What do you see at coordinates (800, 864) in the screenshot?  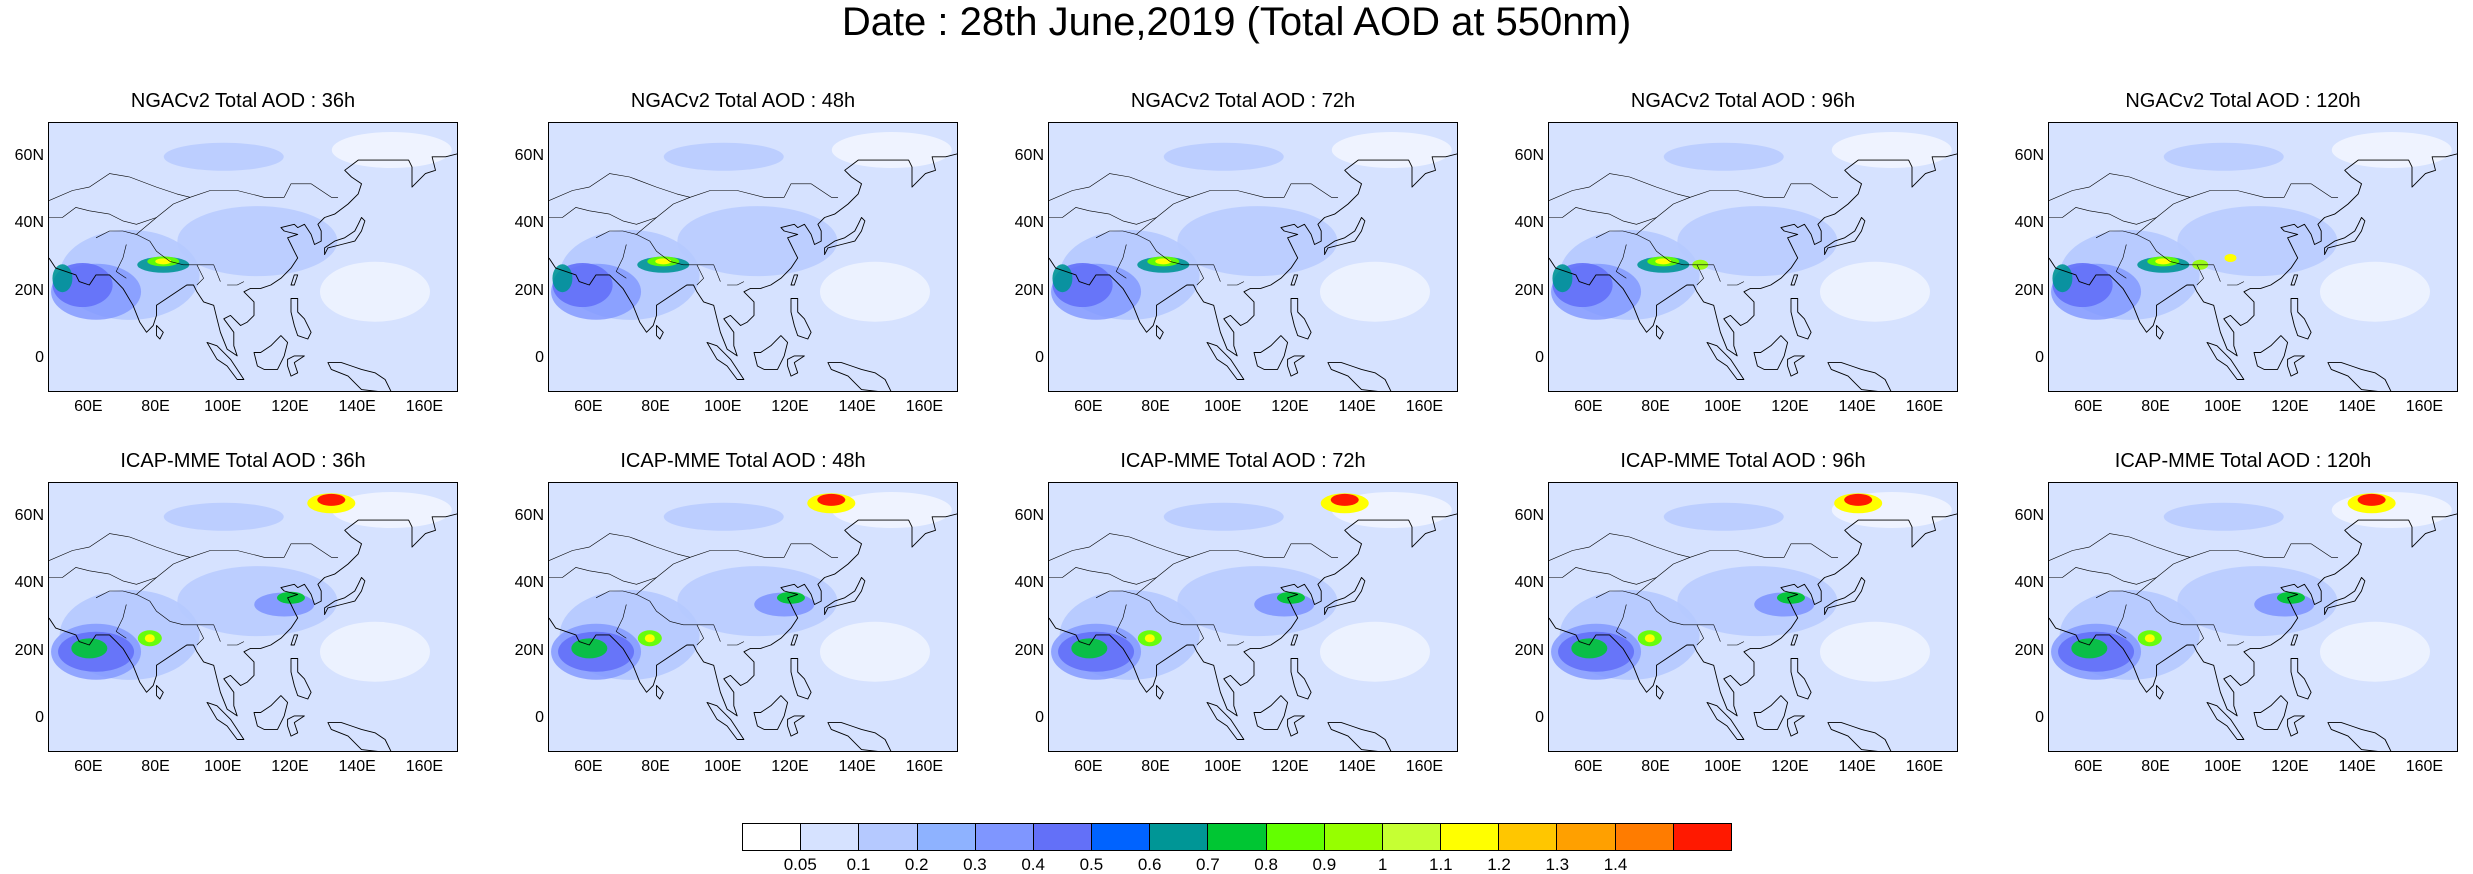 I see `colorbar-label: 0.05` at bounding box center [800, 864].